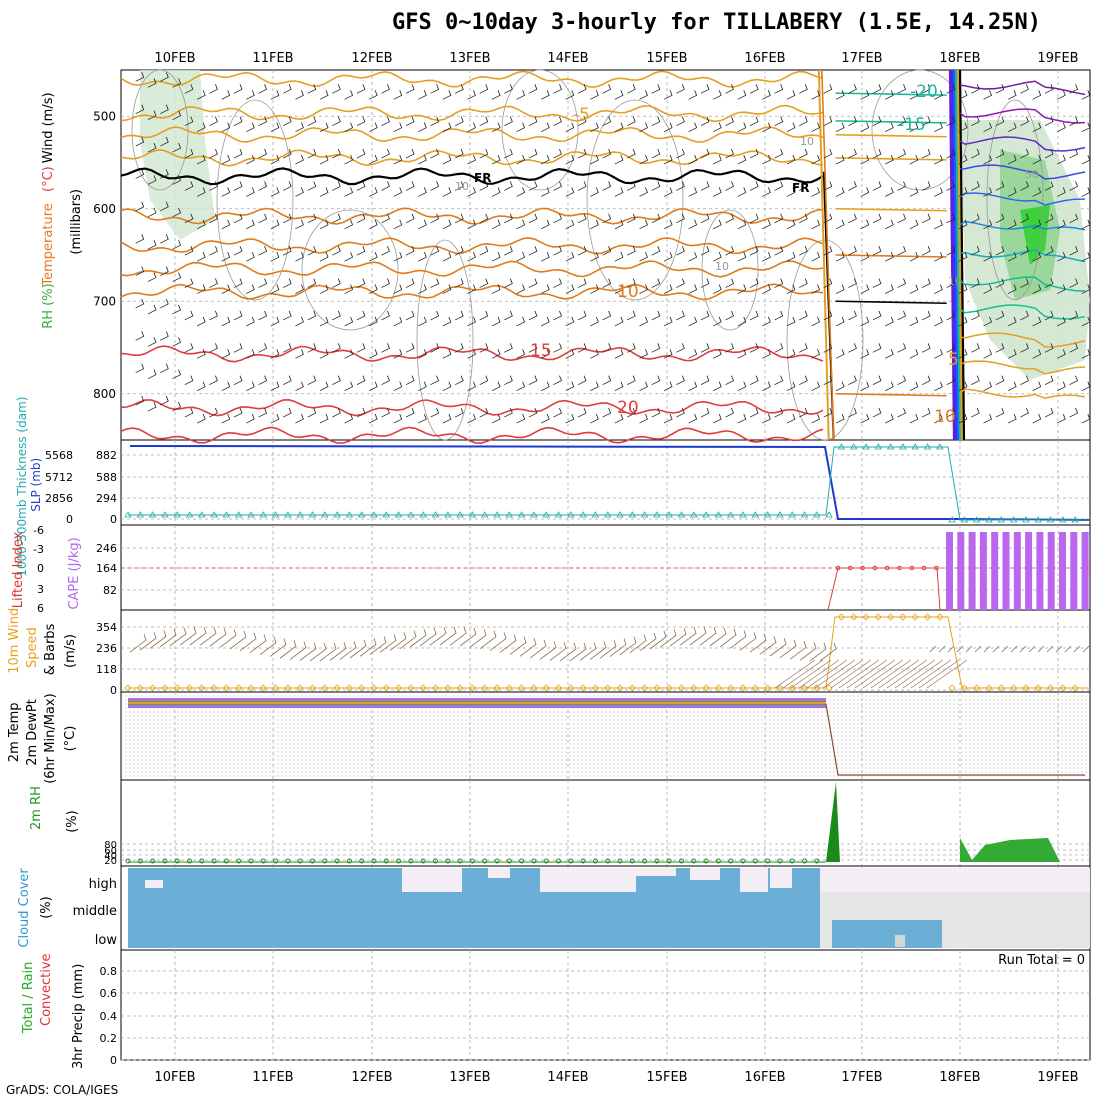 The image size is (1100, 1100). I want to click on axis-title-part: CAPE (J/kg), so click(74, 573).